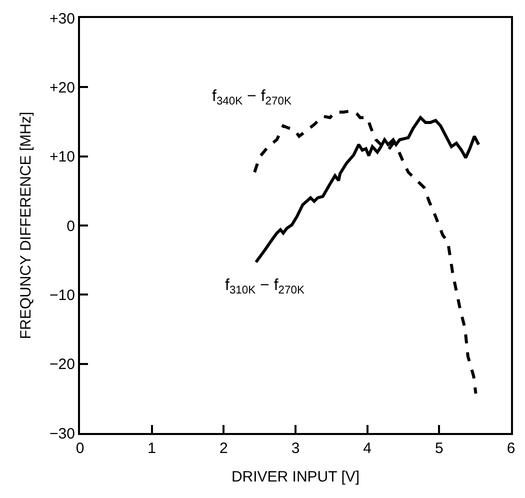 This screenshot has width=525, height=498. What do you see at coordinates (295, 448) in the screenshot?
I see `x-tick-label: 3` at bounding box center [295, 448].